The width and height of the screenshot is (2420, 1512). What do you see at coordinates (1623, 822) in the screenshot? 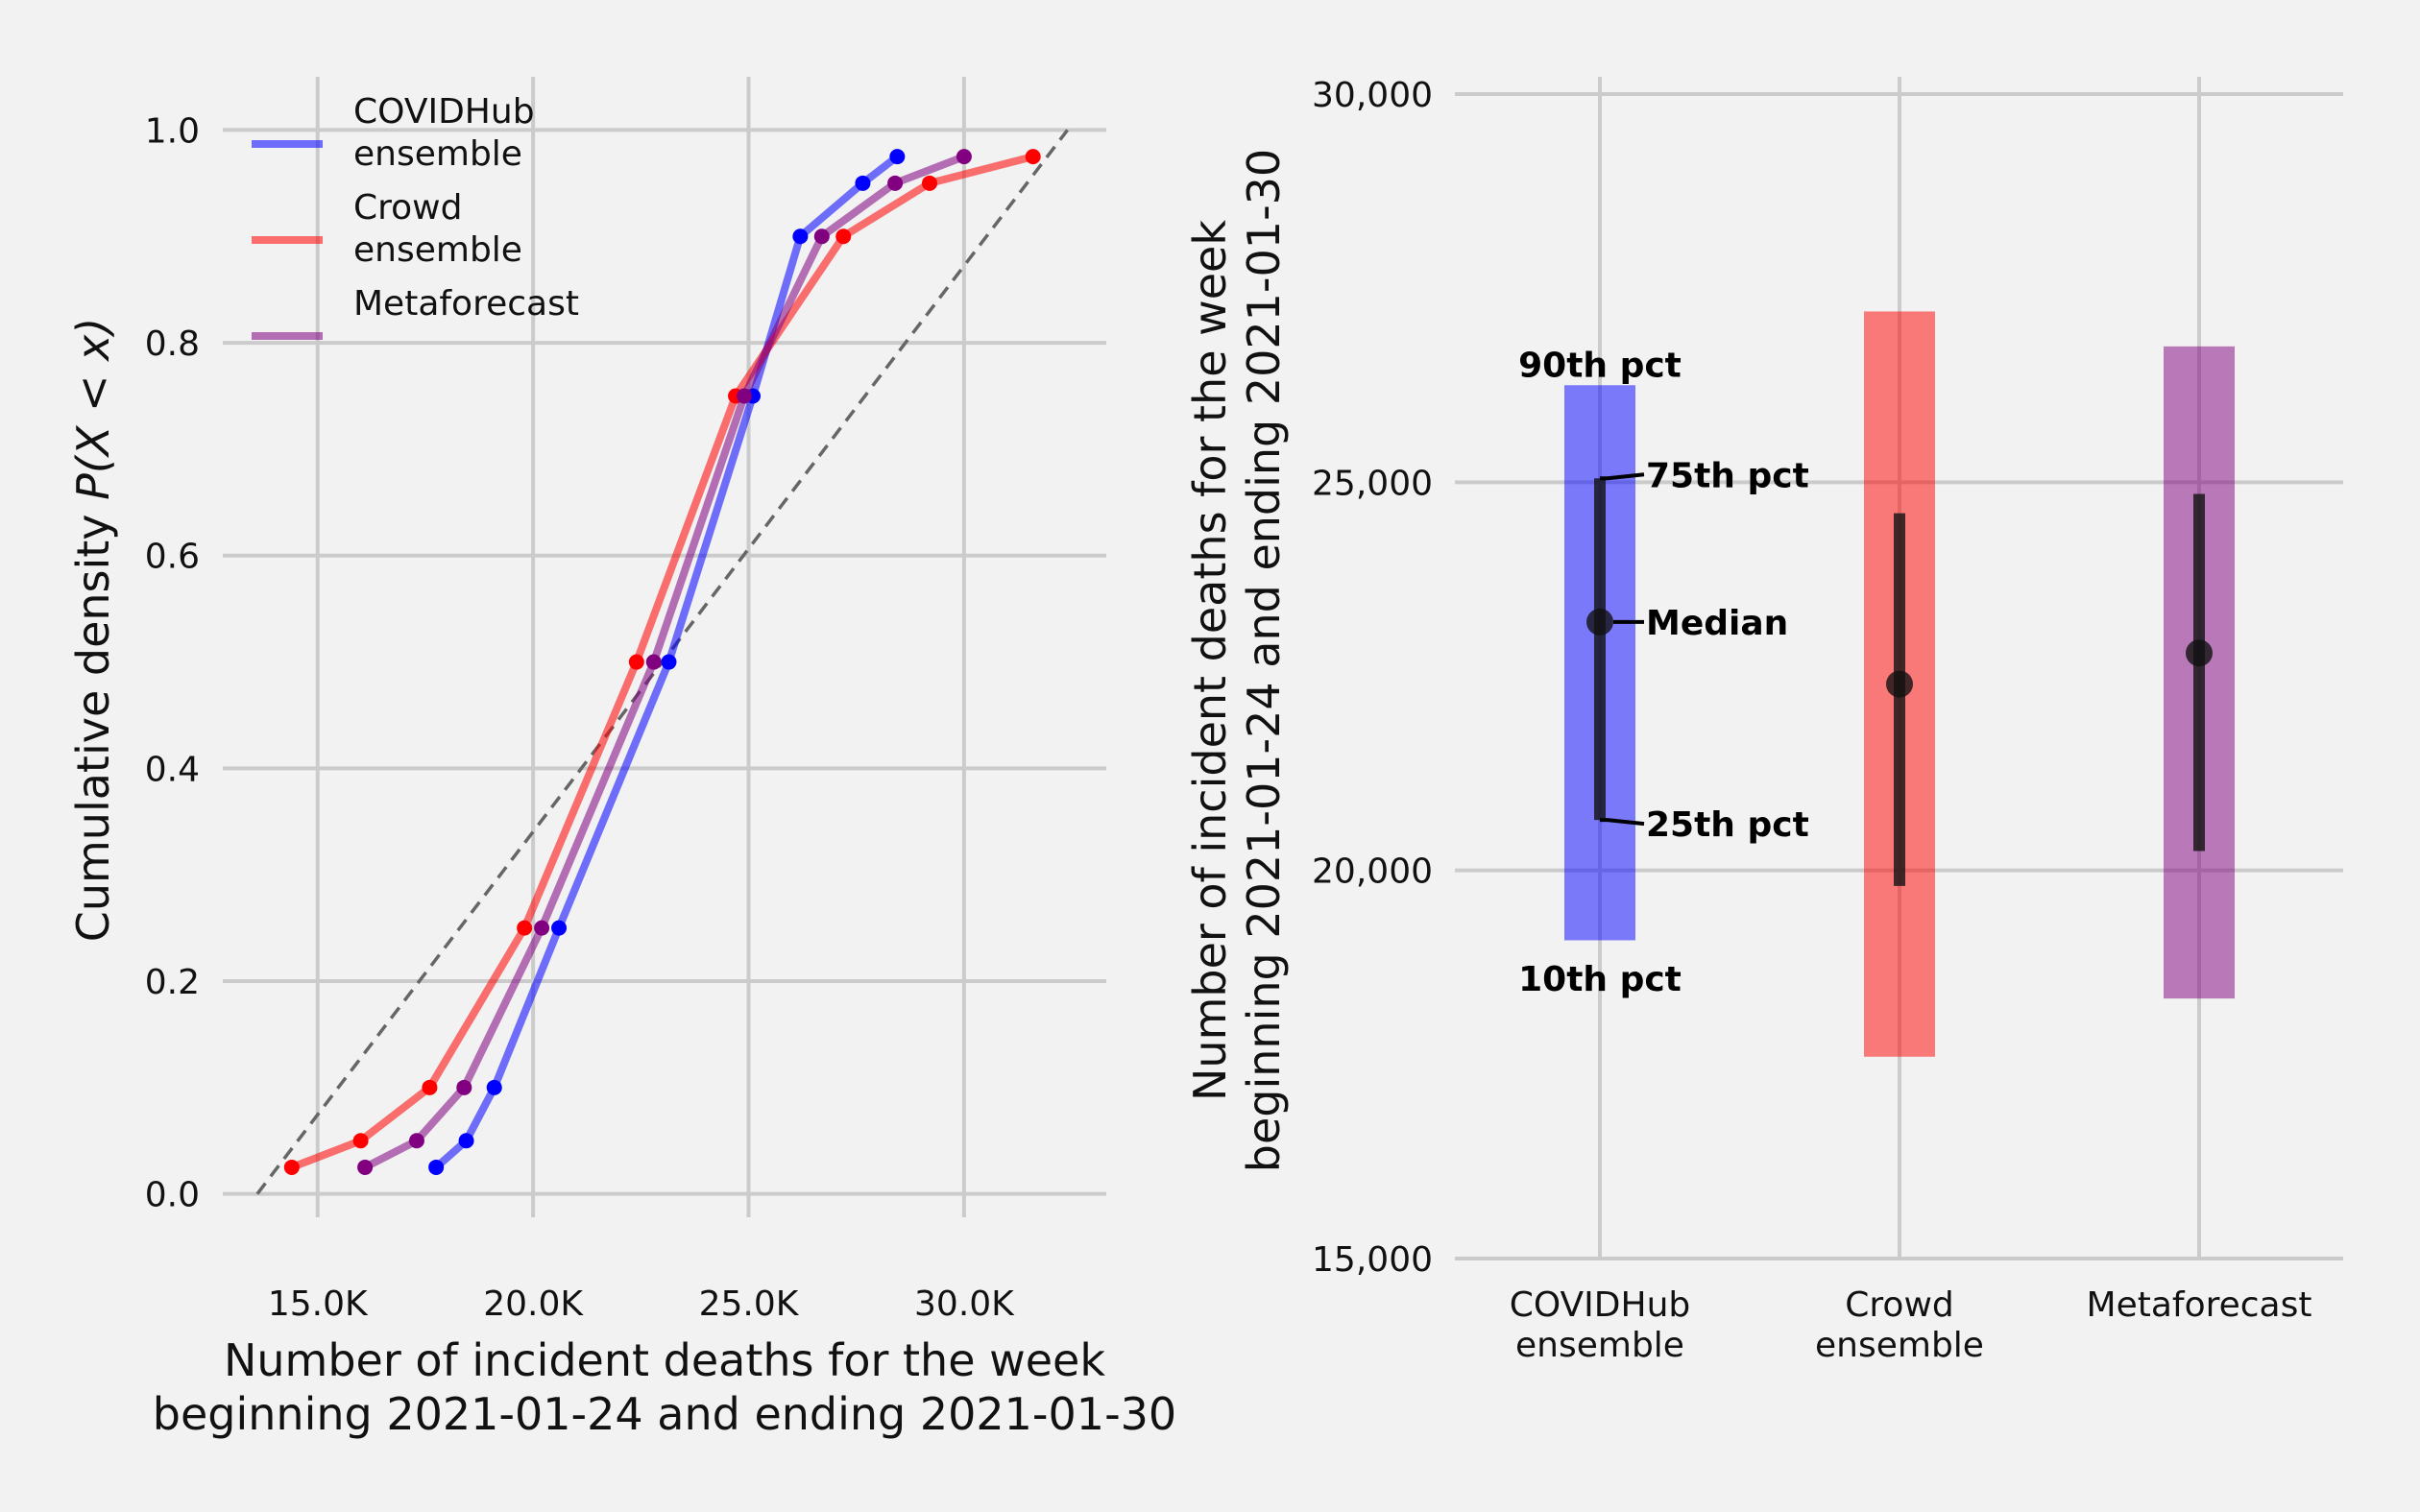
I see `annotation-25th-connector` at bounding box center [1623, 822].